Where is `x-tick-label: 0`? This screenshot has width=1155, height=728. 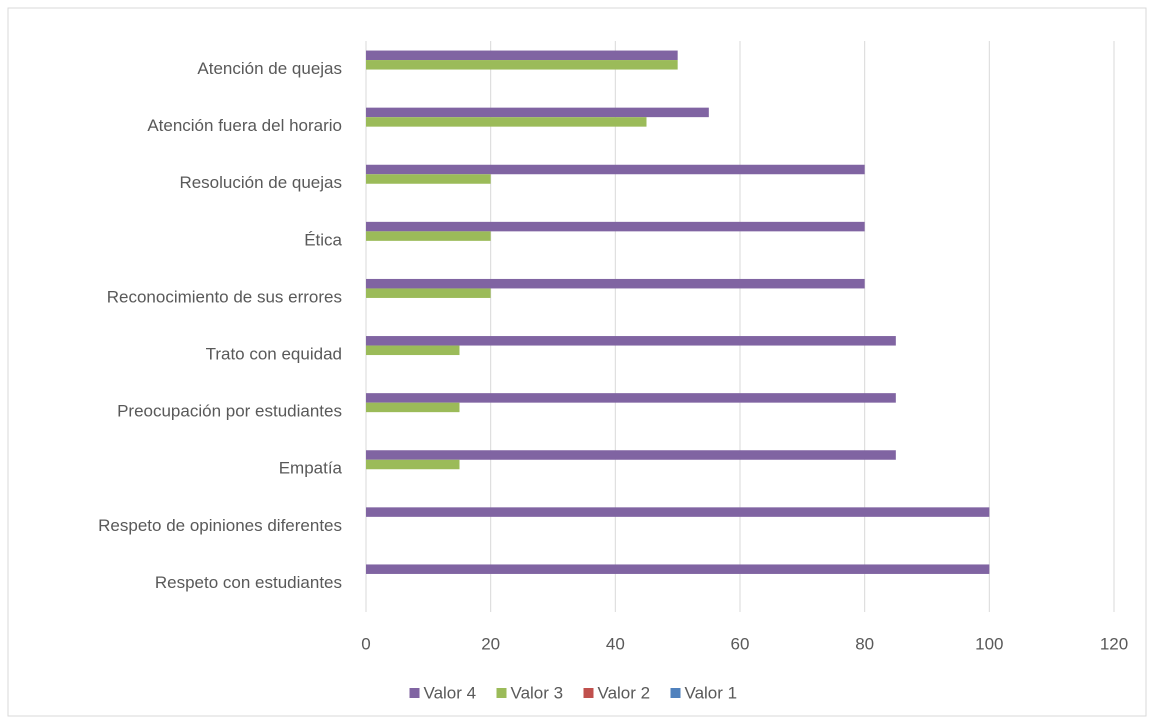
x-tick-label: 0 is located at coordinates (365, 643).